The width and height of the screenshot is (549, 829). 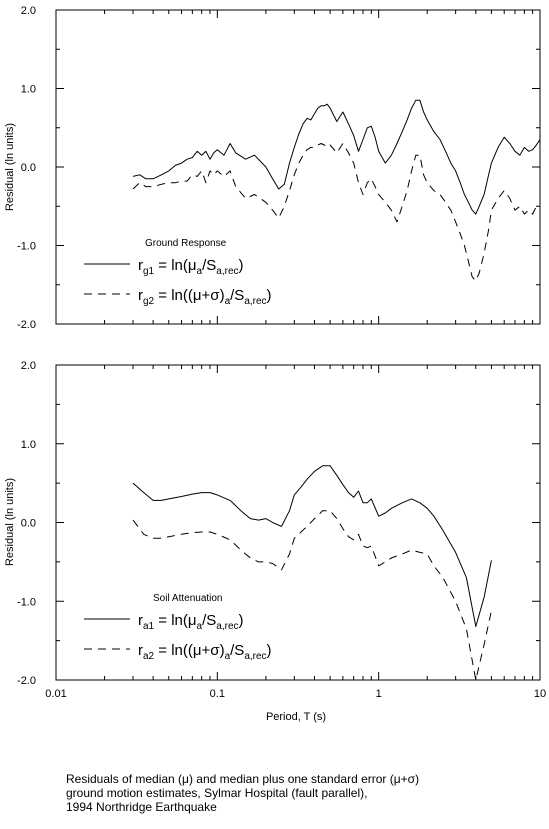 I want to click on x-tick-label: 1, so click(x=379, y=694).